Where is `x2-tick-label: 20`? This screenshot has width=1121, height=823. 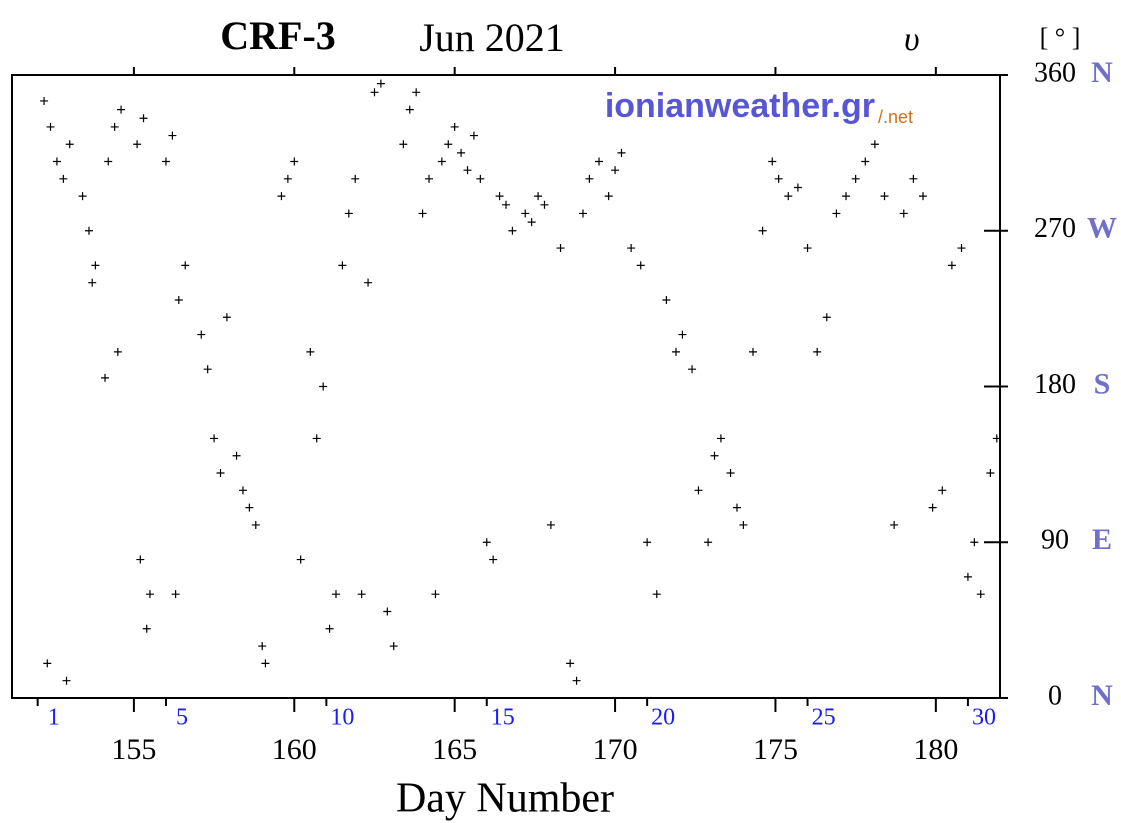
x2-tick-label: 20 is located at coordinates (663, 718).